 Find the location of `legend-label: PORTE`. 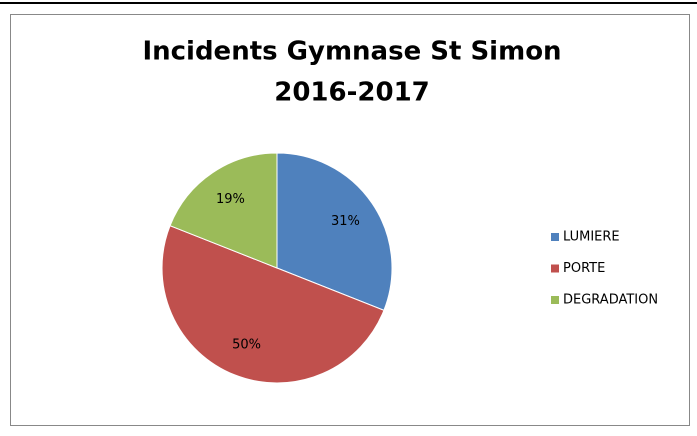

legend-label: PORTE is located at coordinates (584, 268).